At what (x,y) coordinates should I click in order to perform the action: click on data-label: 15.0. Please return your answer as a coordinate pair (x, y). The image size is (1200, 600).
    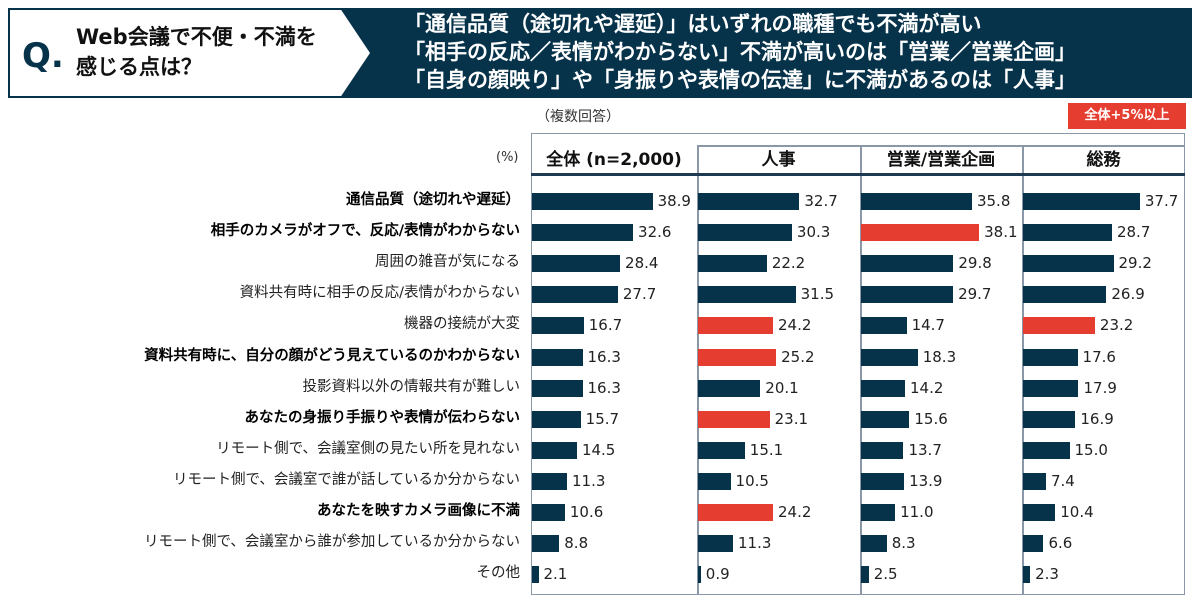
    Looking at the image, I should click on (1091, 449).